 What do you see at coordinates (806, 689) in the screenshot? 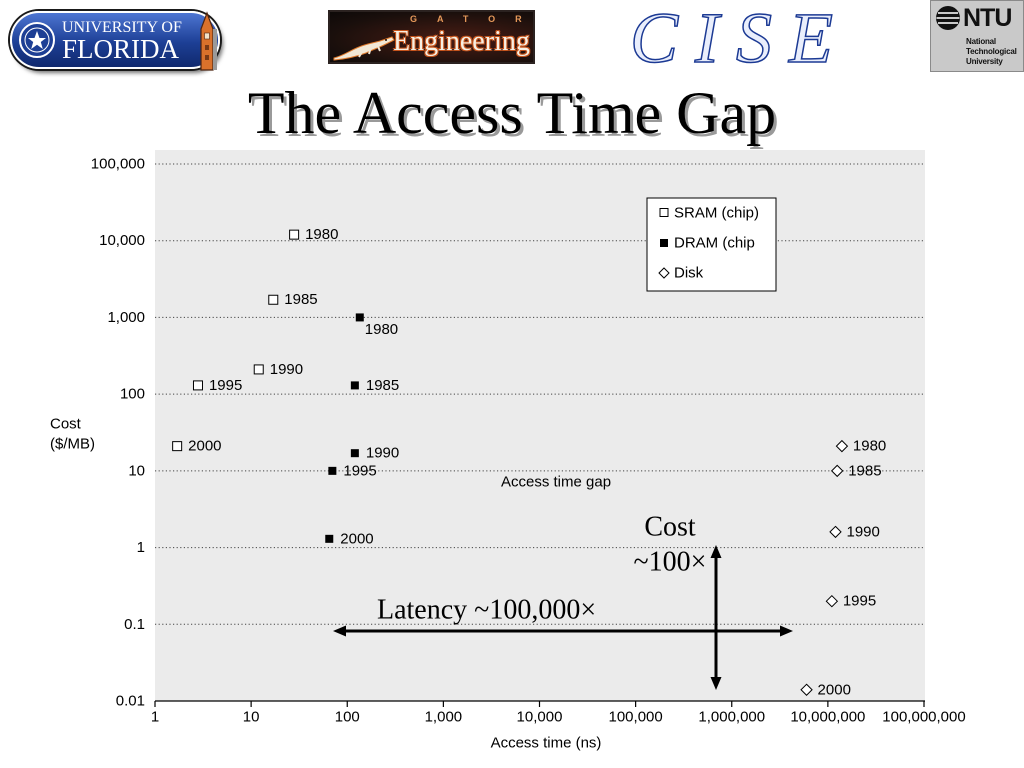
I see `disk-point-2000` at bounding box center [806, 689].